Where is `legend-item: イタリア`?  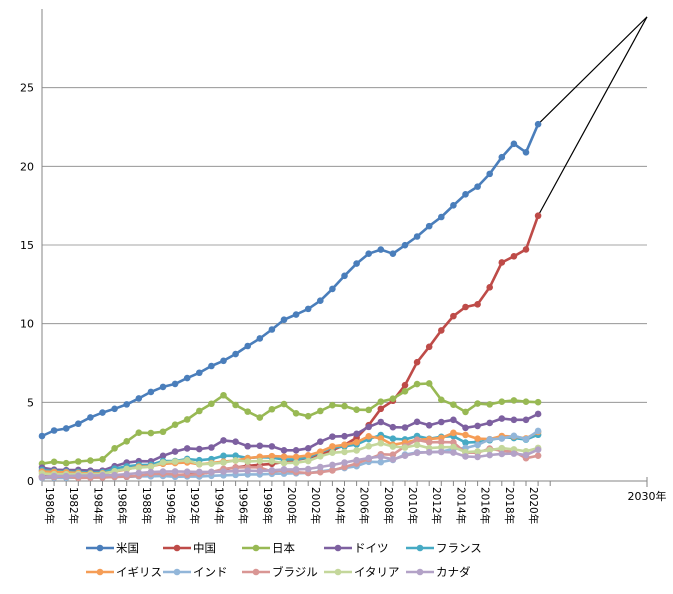
legend-item: イタリア is located at coordinates (362, 572).